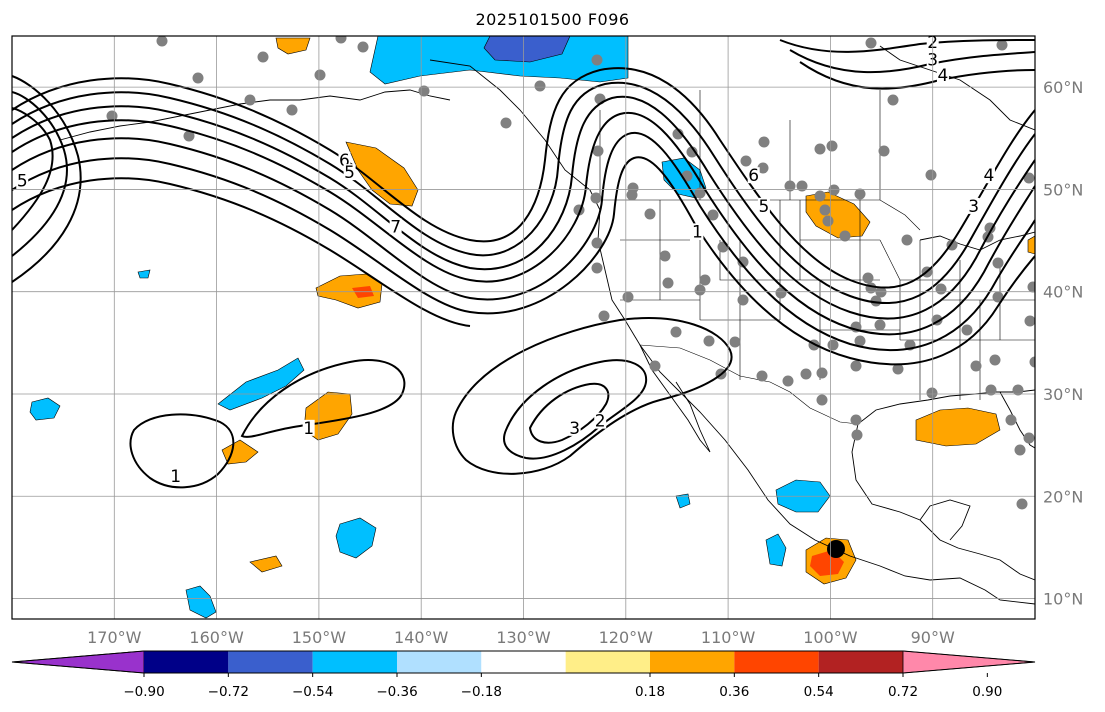 The height and width of the screenshot is (712, 1105). I want to click on positive-anomaly-mid-pacific, so click(349, 291).